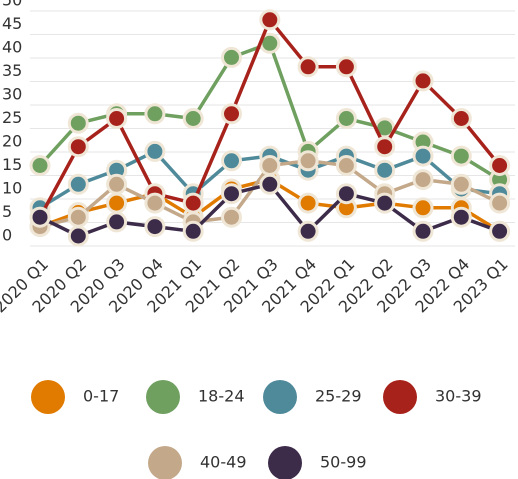 The image size is (518, 479). Describe the element at coordinates (12, 164) in the screenshot. I see `y-tick-label: 15` at that location.